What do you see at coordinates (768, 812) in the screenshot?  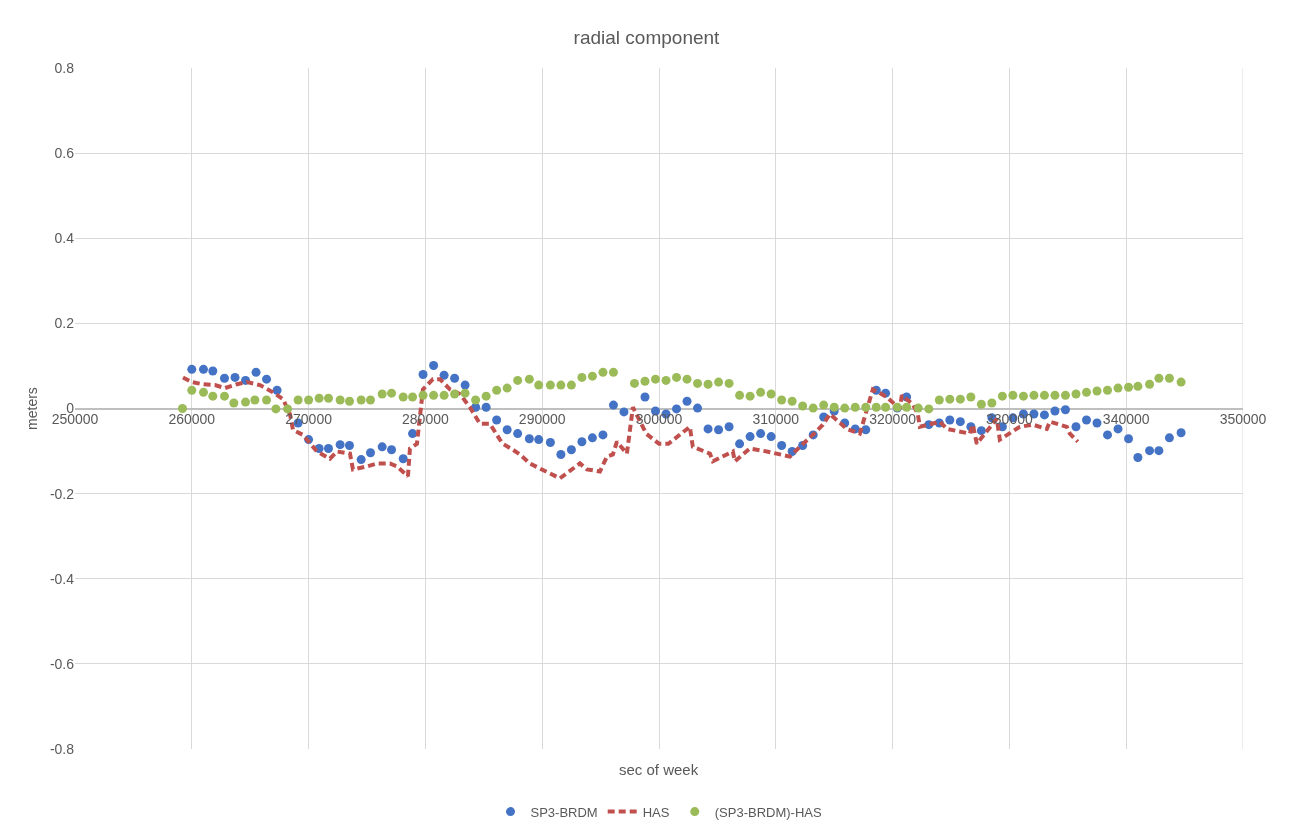 I see `legend-label: (SP3-BRDM)-HAS` at bounding box center [768, 812].